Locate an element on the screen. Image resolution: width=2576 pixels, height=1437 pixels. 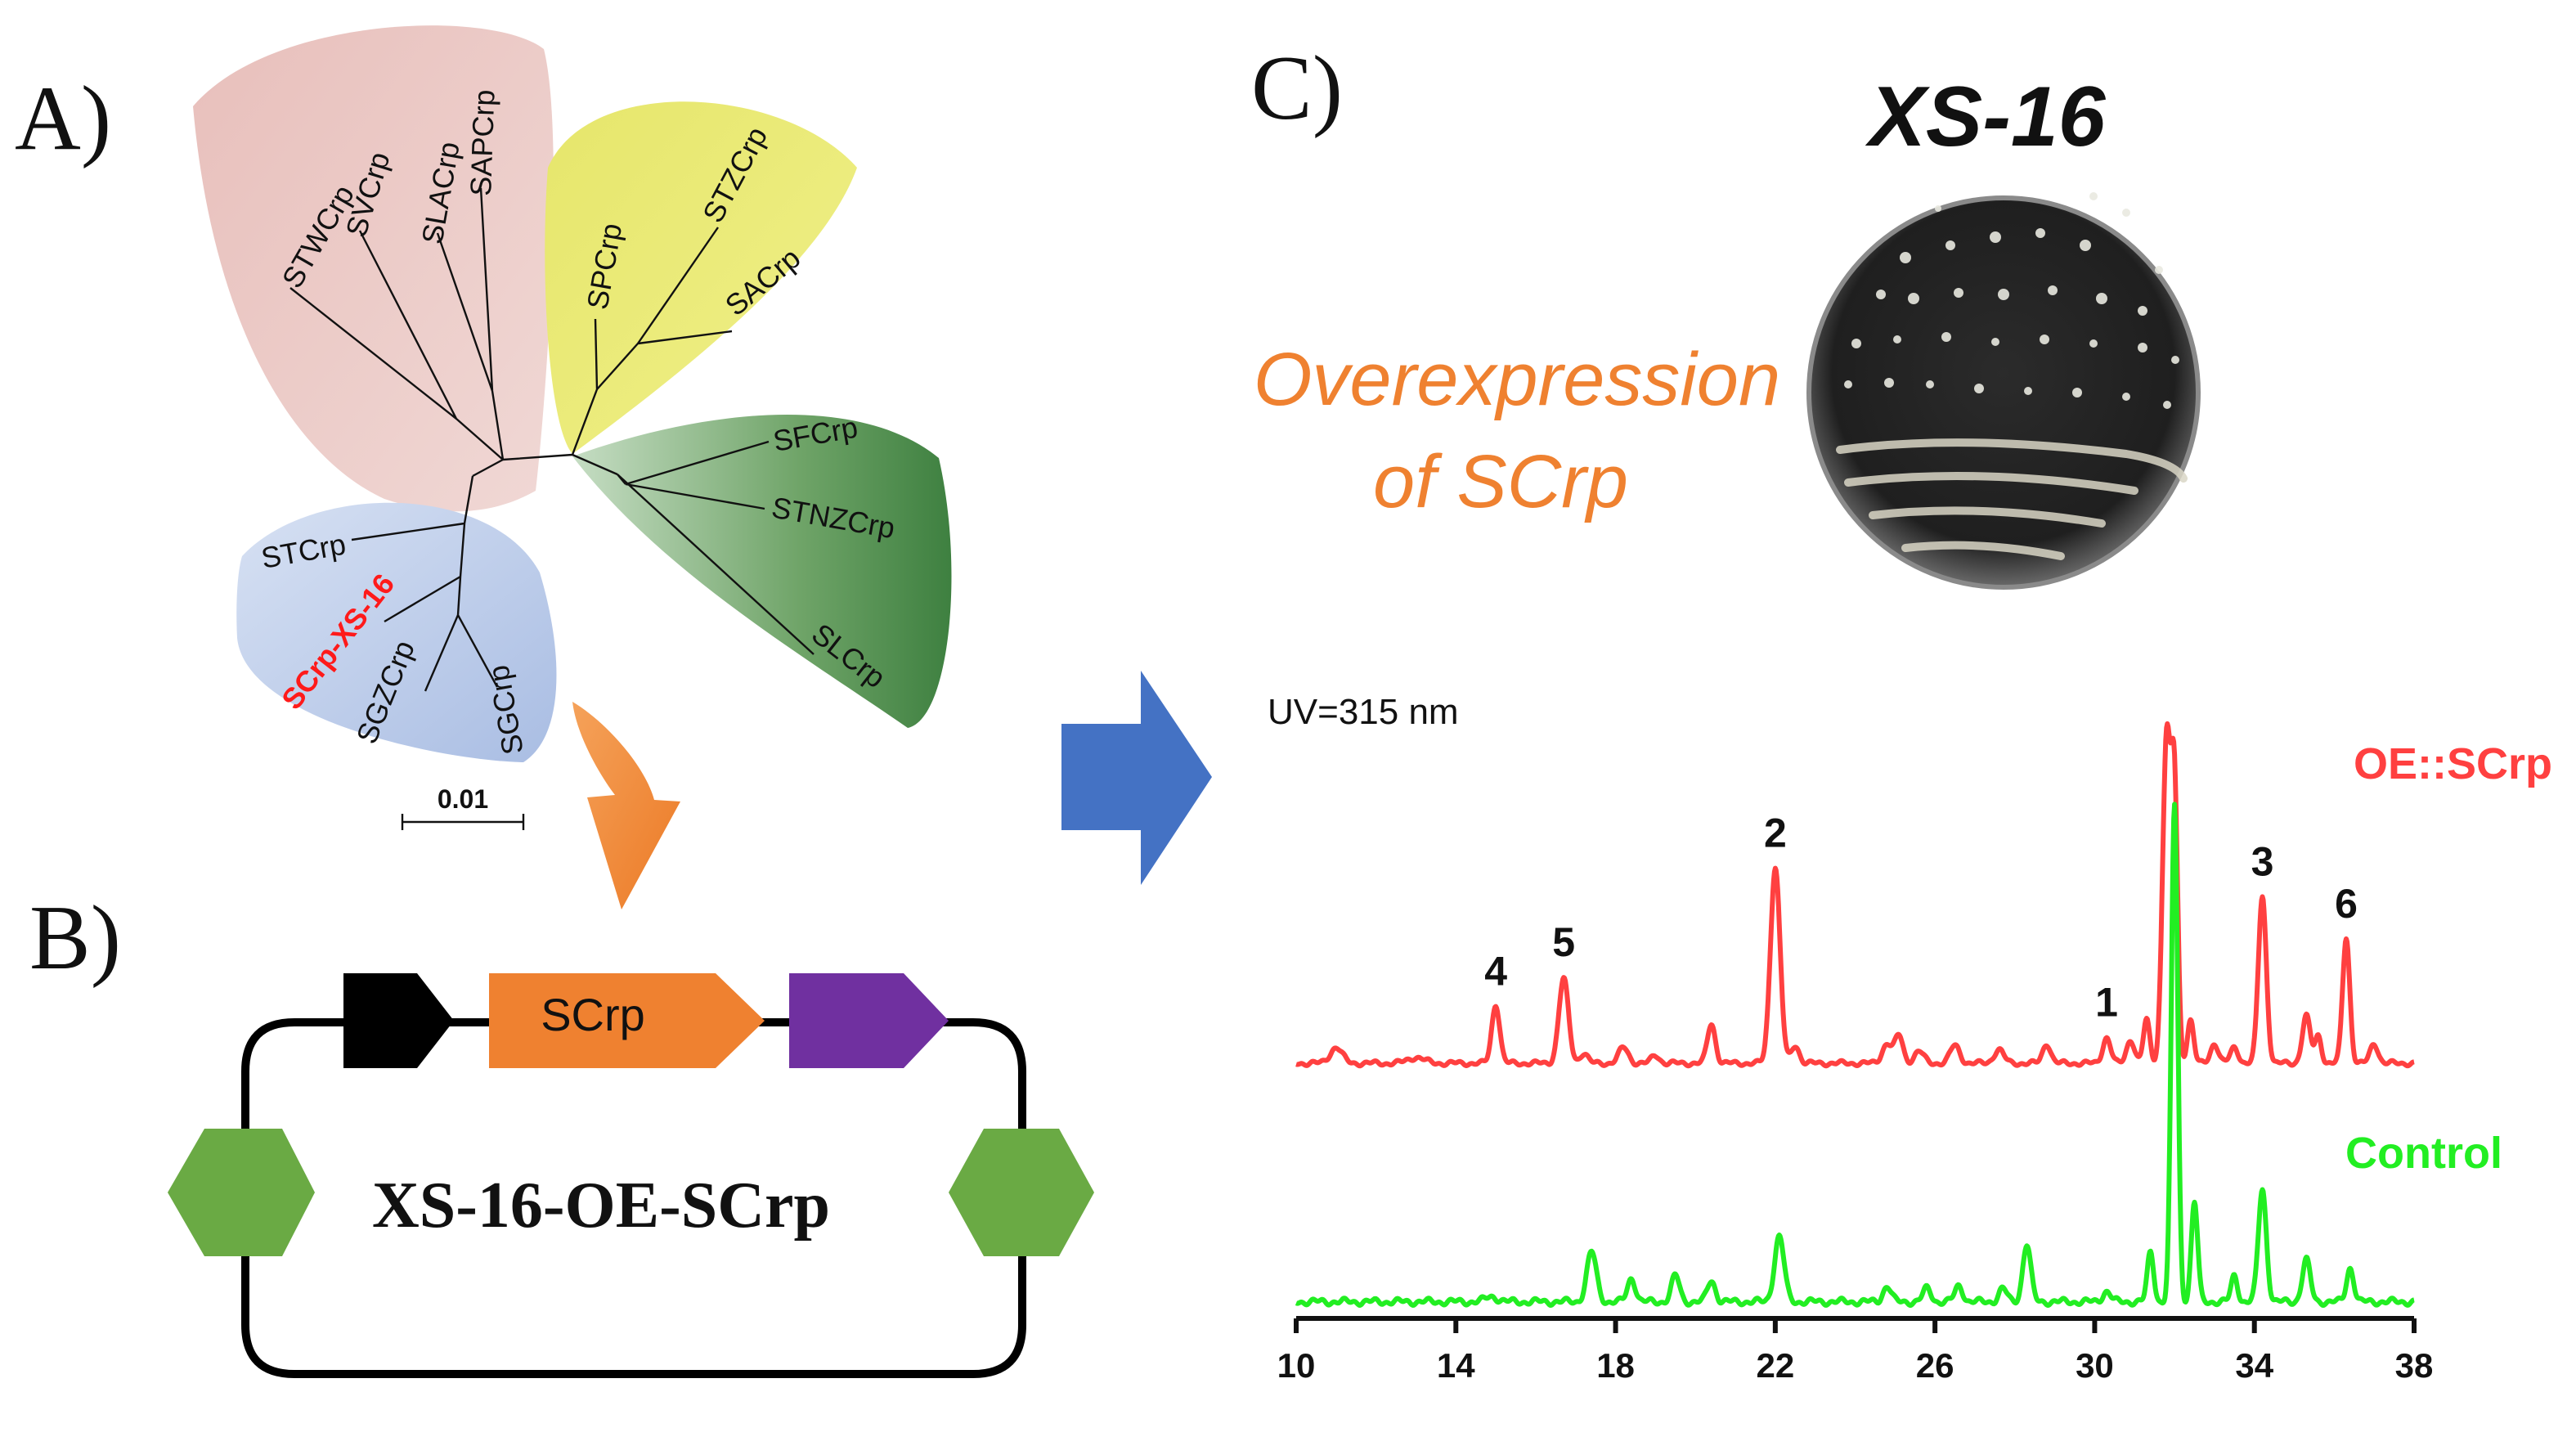
panel-c-label: C) is located at coordinates (1297, 88).